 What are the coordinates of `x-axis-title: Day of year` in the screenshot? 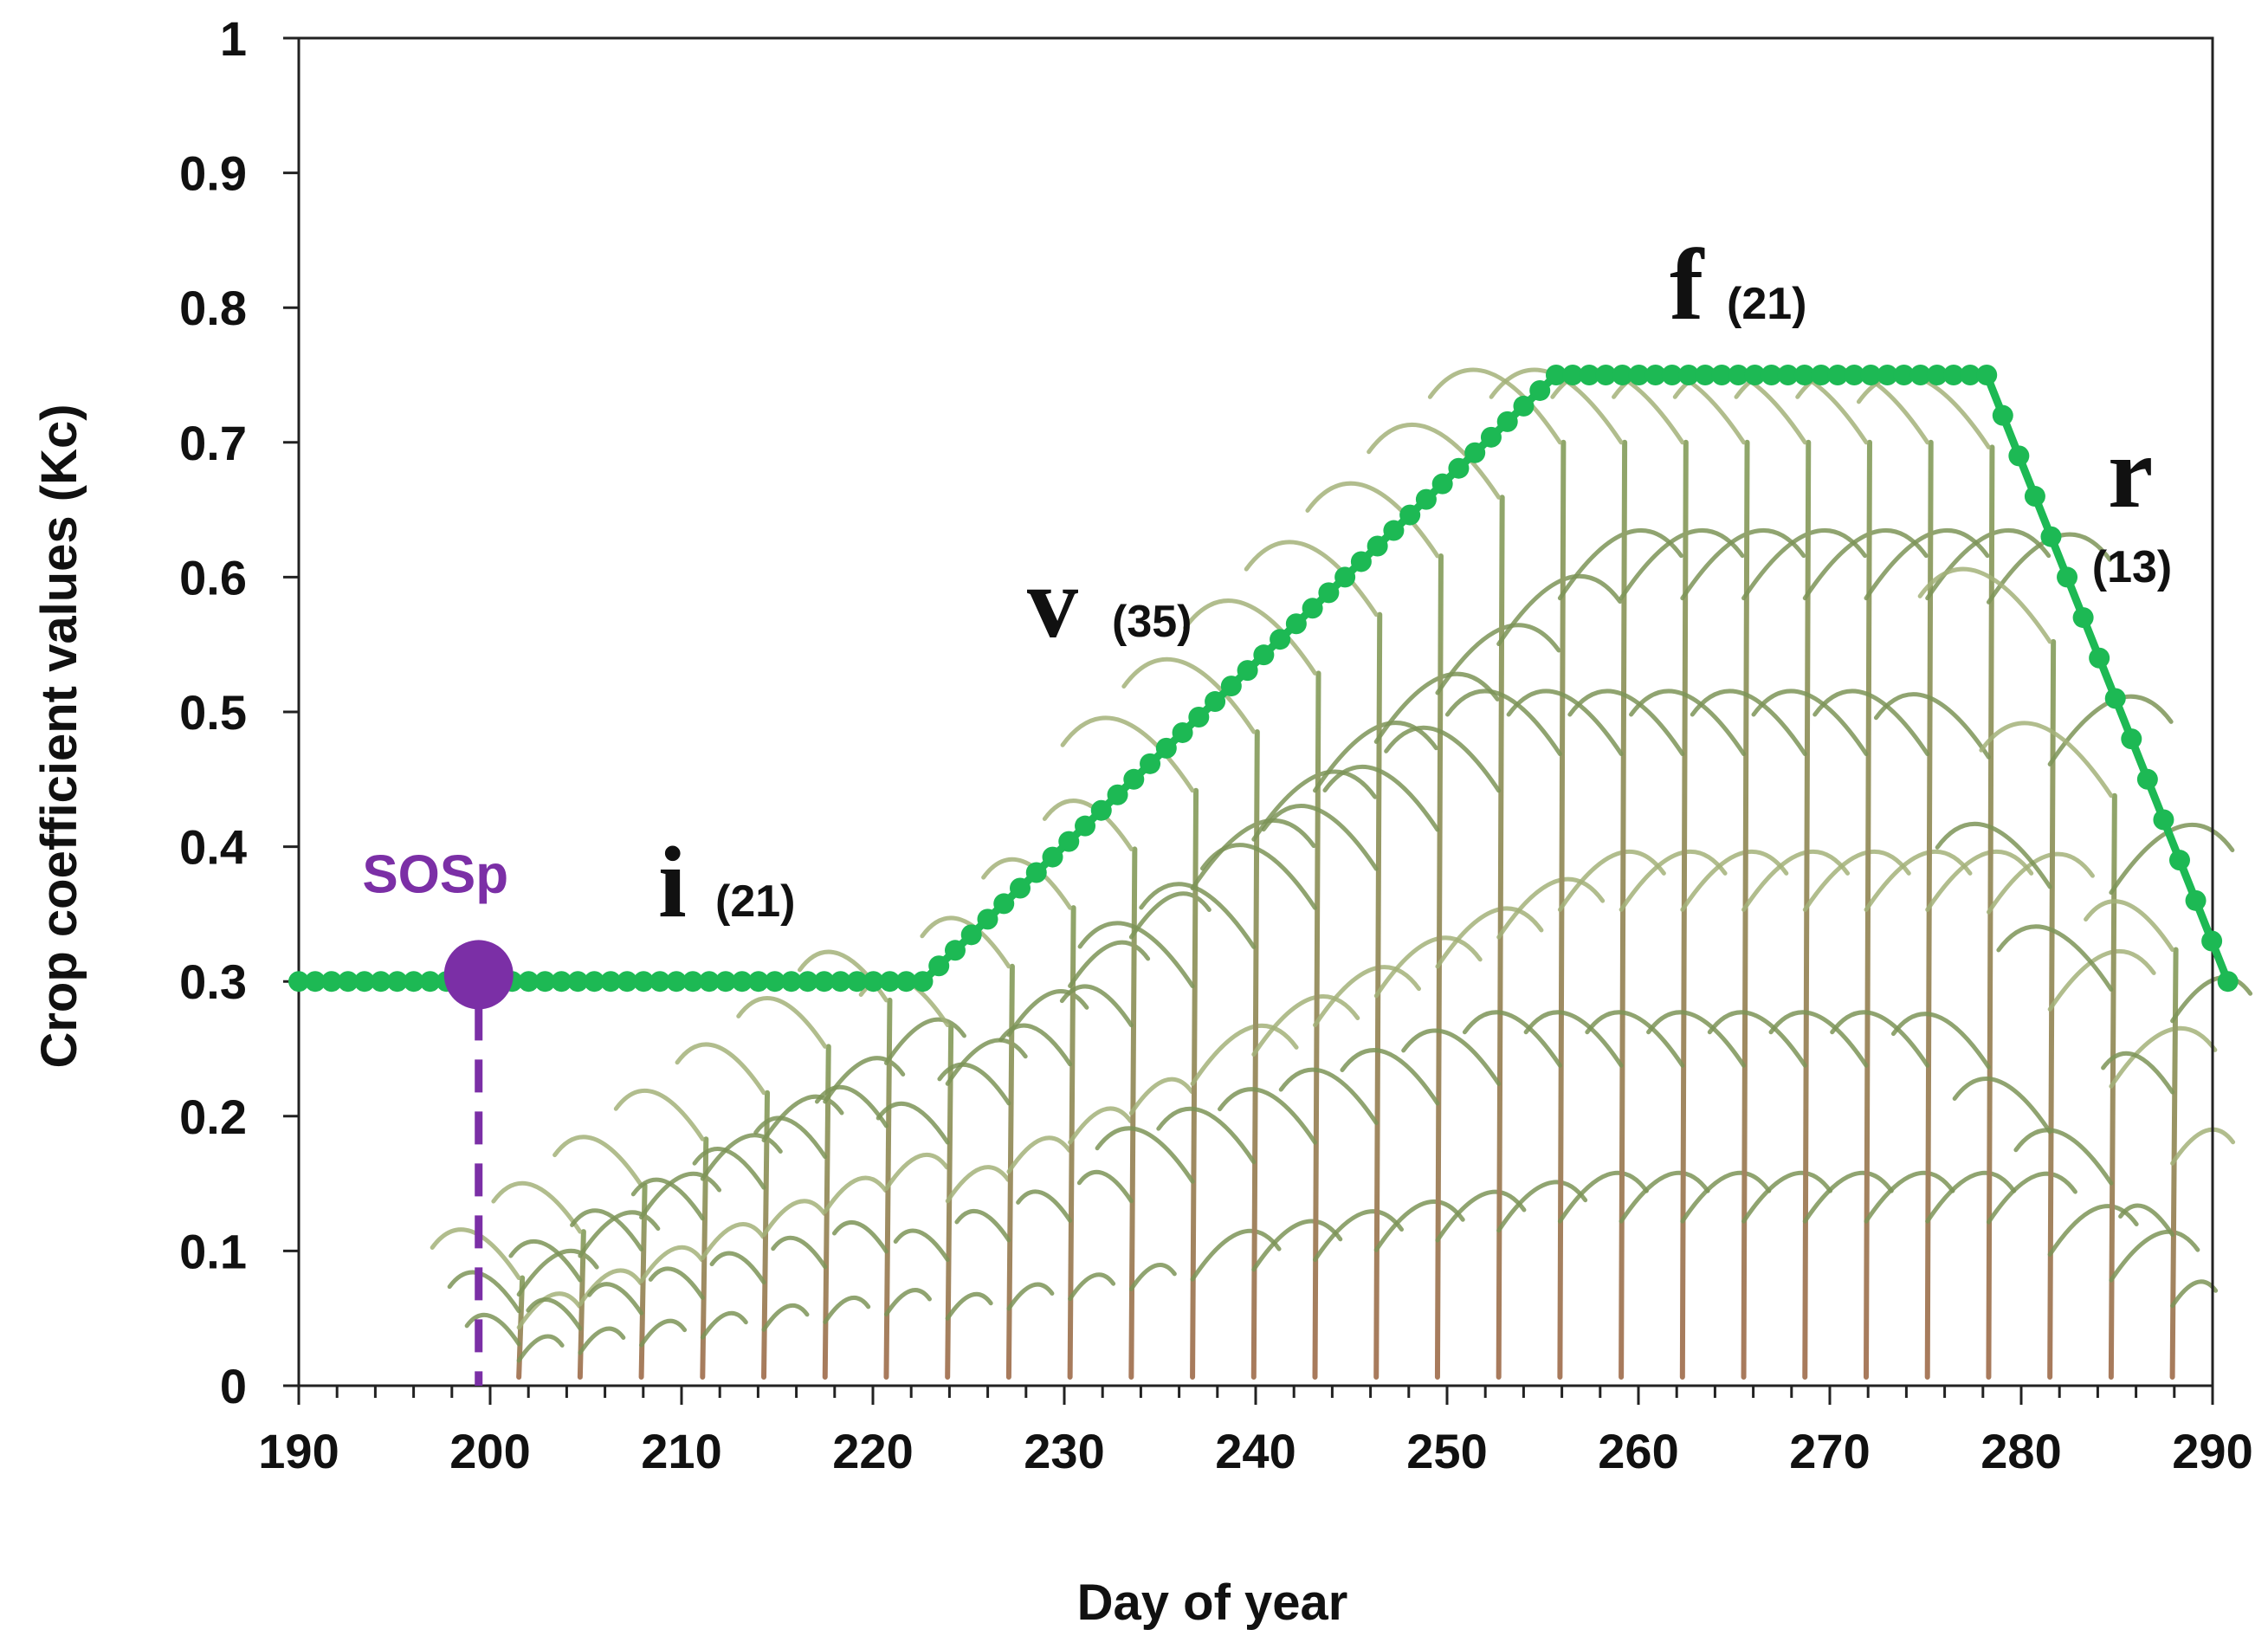 It's located at (1212, 1603).